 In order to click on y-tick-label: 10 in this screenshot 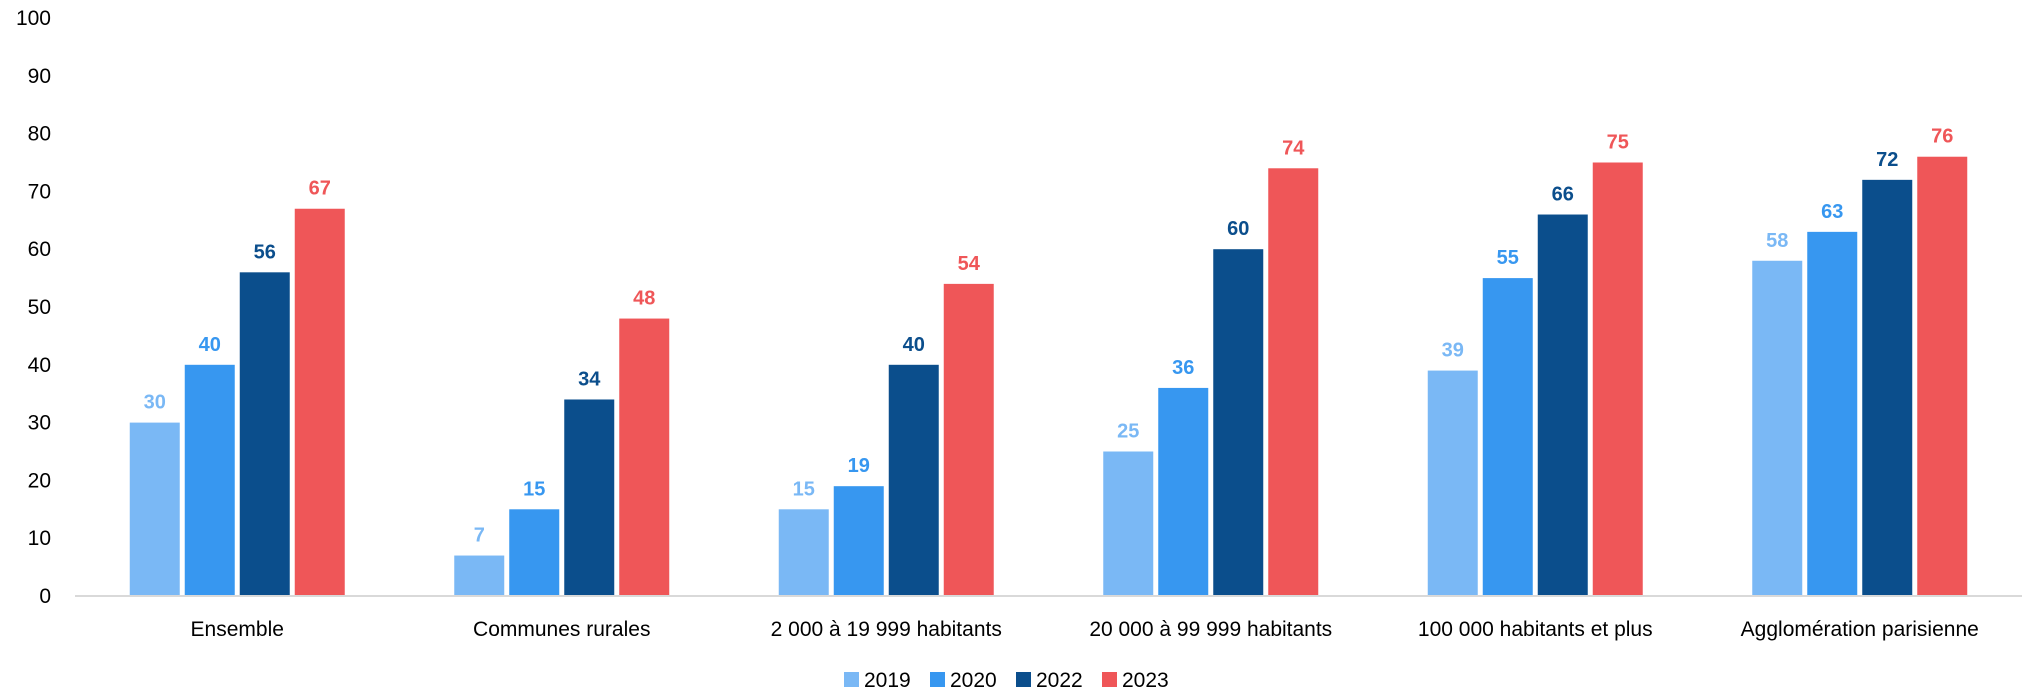, I will do `click(39, 538)`.